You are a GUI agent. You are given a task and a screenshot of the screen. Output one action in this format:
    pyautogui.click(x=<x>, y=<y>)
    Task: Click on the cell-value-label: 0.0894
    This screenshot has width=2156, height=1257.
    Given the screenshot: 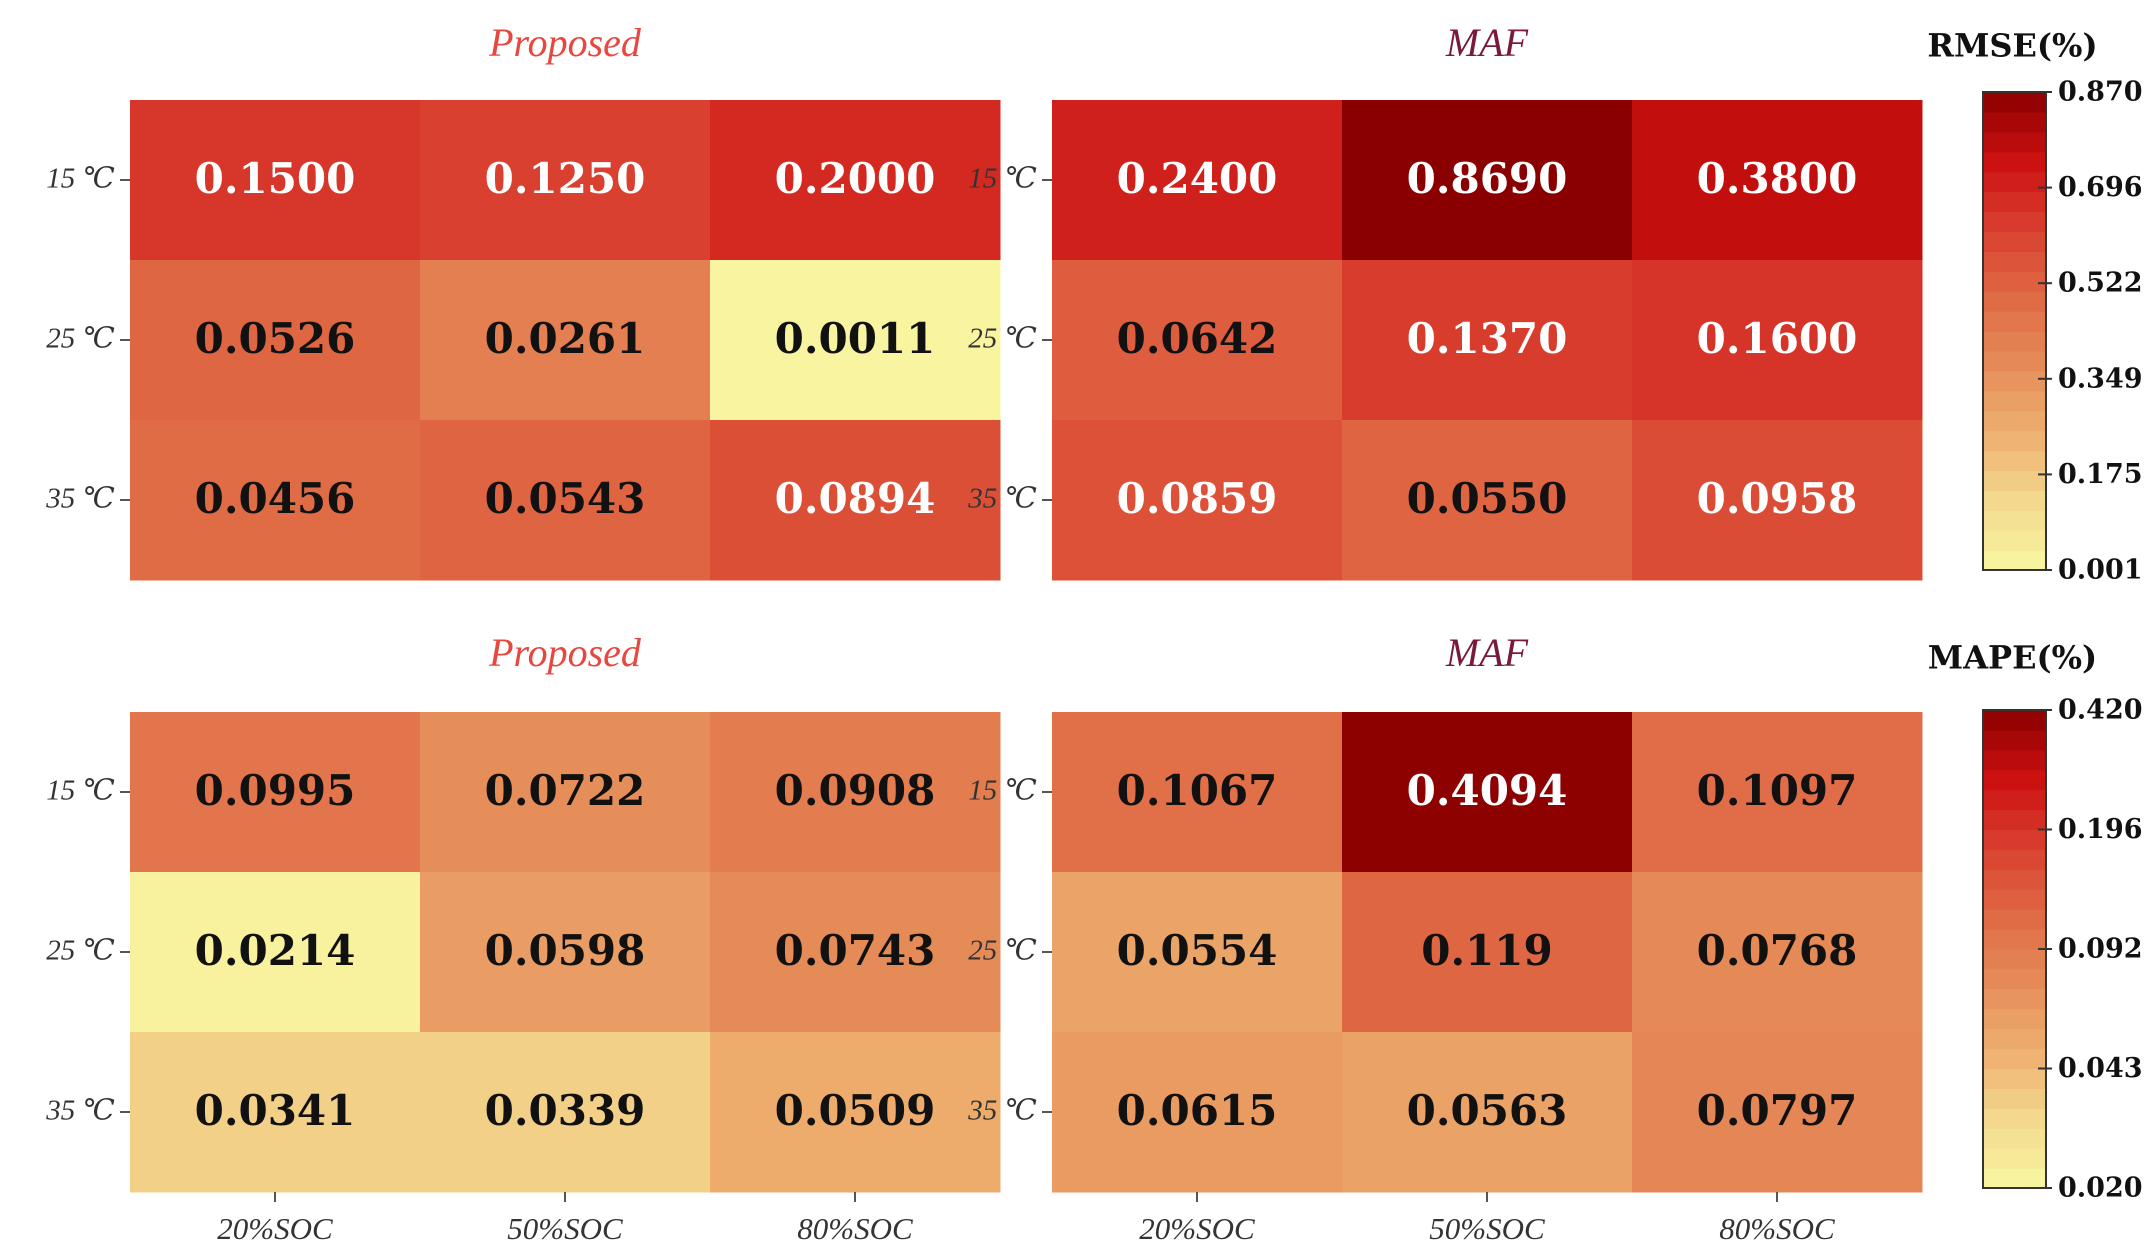 What is the action you would take?
    pyautogui.click(x=855, y=498)
    